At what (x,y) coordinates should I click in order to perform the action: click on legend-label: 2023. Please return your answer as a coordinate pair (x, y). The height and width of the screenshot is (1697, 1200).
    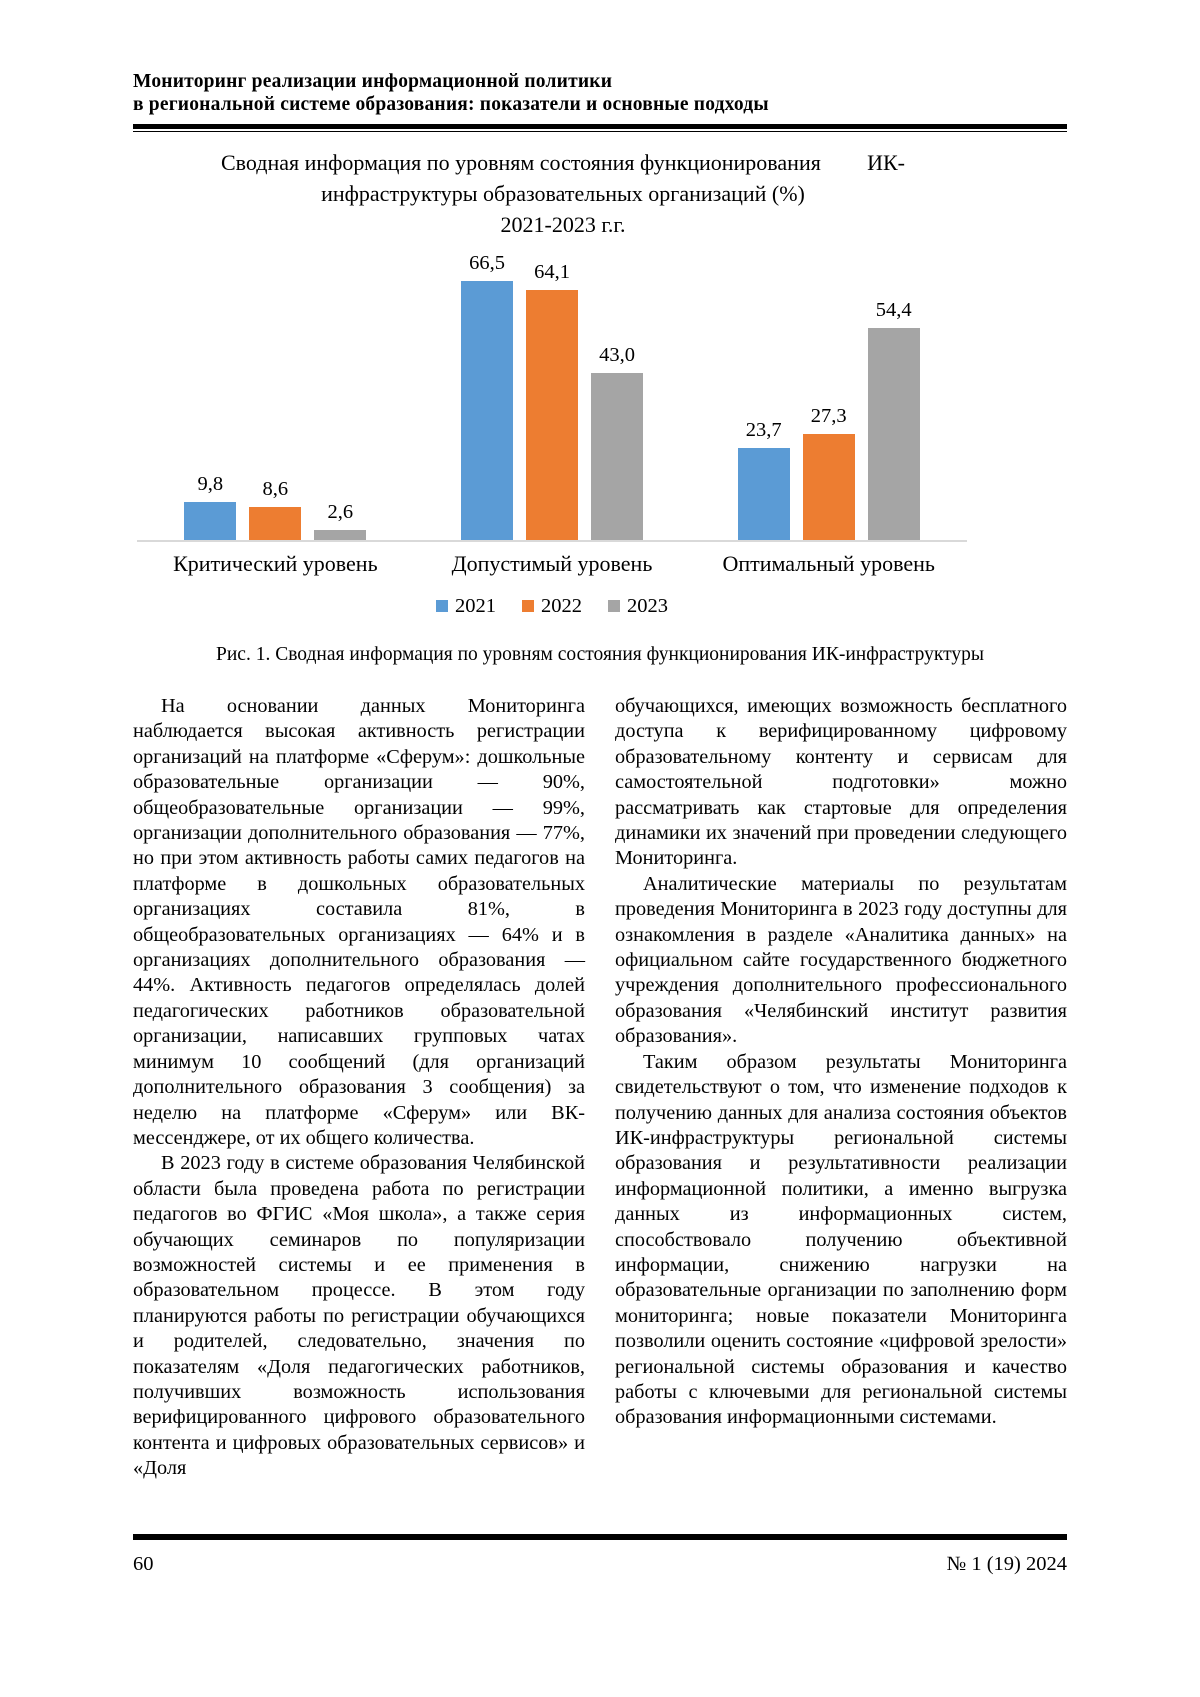
    Looking at the image, I should click on (647, 605).